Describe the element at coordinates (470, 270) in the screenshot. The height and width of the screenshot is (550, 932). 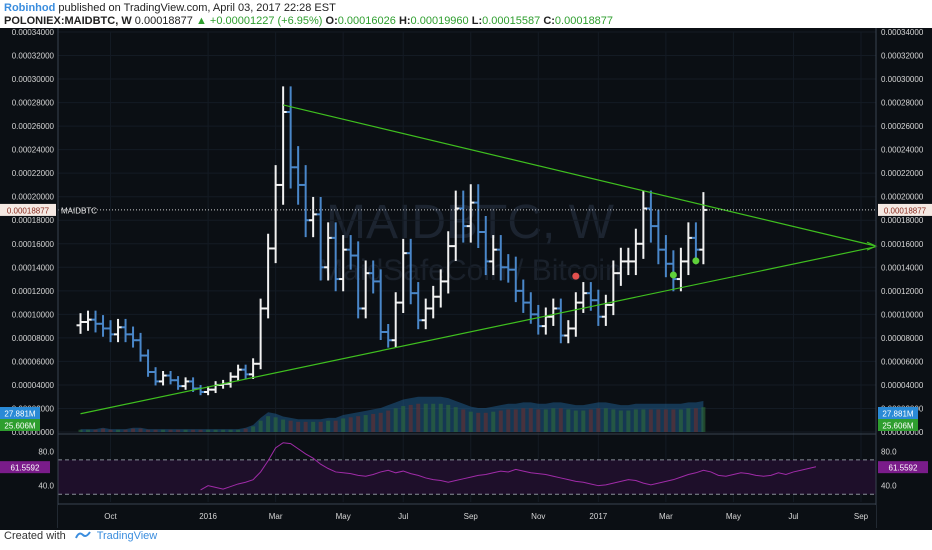
I see `watermark-description: MaidSafeCoin / Bitcoin` at that location.